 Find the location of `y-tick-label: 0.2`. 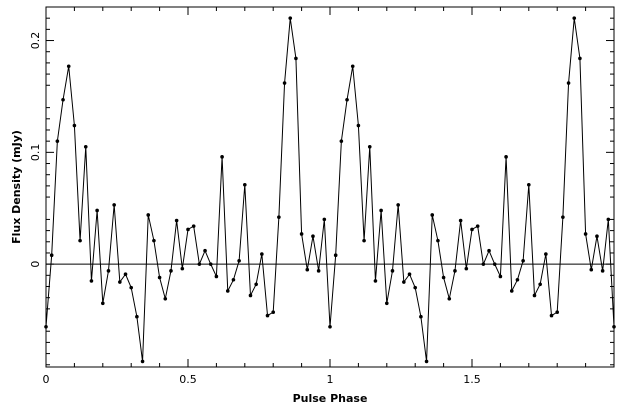

y-tick-label: 0.2 is located at coordinates (35, 41).